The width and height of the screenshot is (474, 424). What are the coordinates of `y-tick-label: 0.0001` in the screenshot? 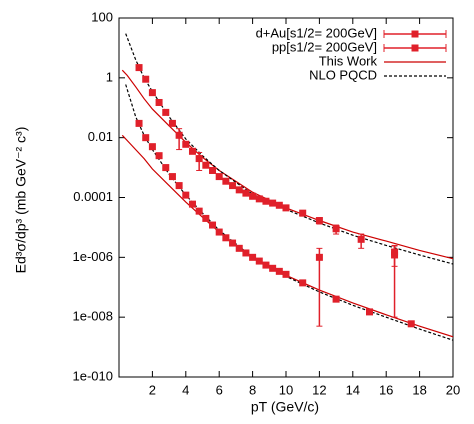 It's located at (93, 196).